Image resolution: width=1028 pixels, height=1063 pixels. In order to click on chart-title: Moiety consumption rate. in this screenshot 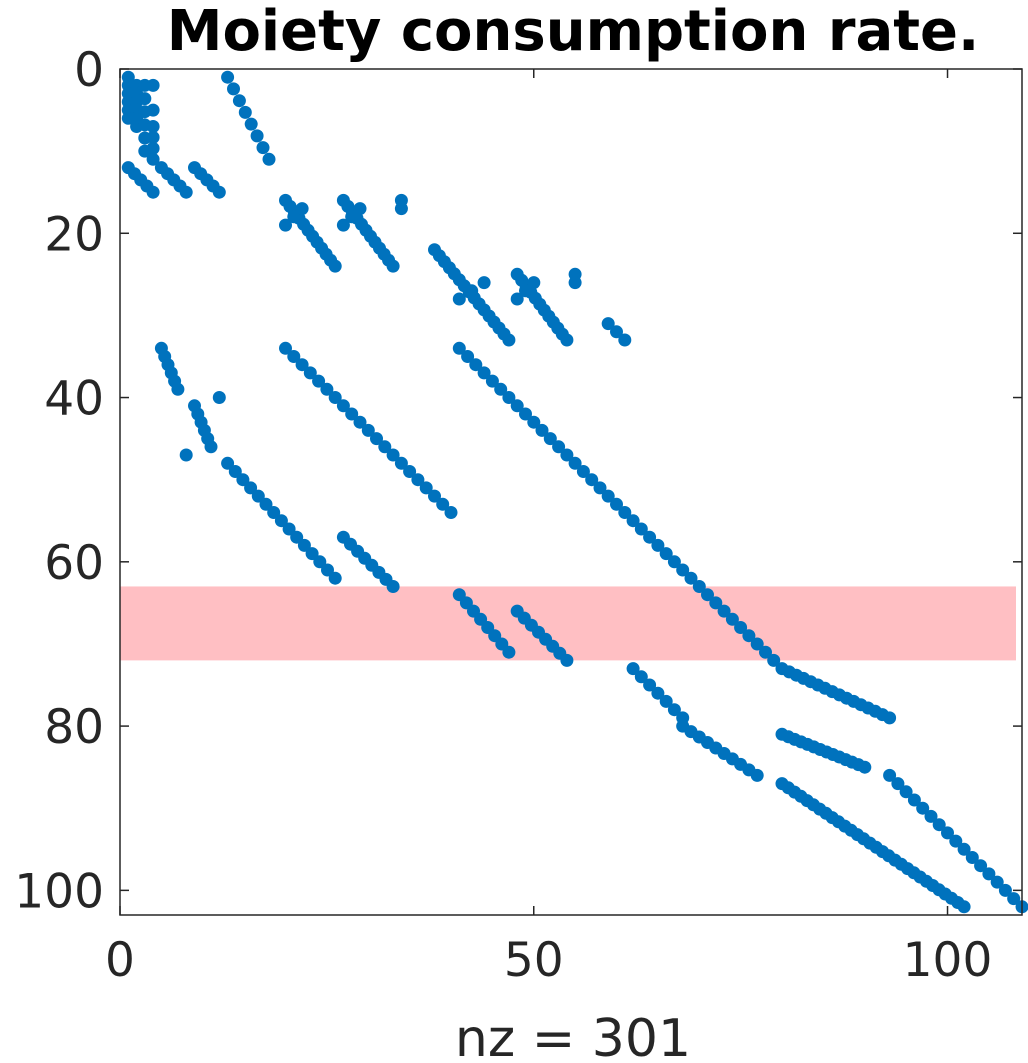, I will do `click(573, 32)`.